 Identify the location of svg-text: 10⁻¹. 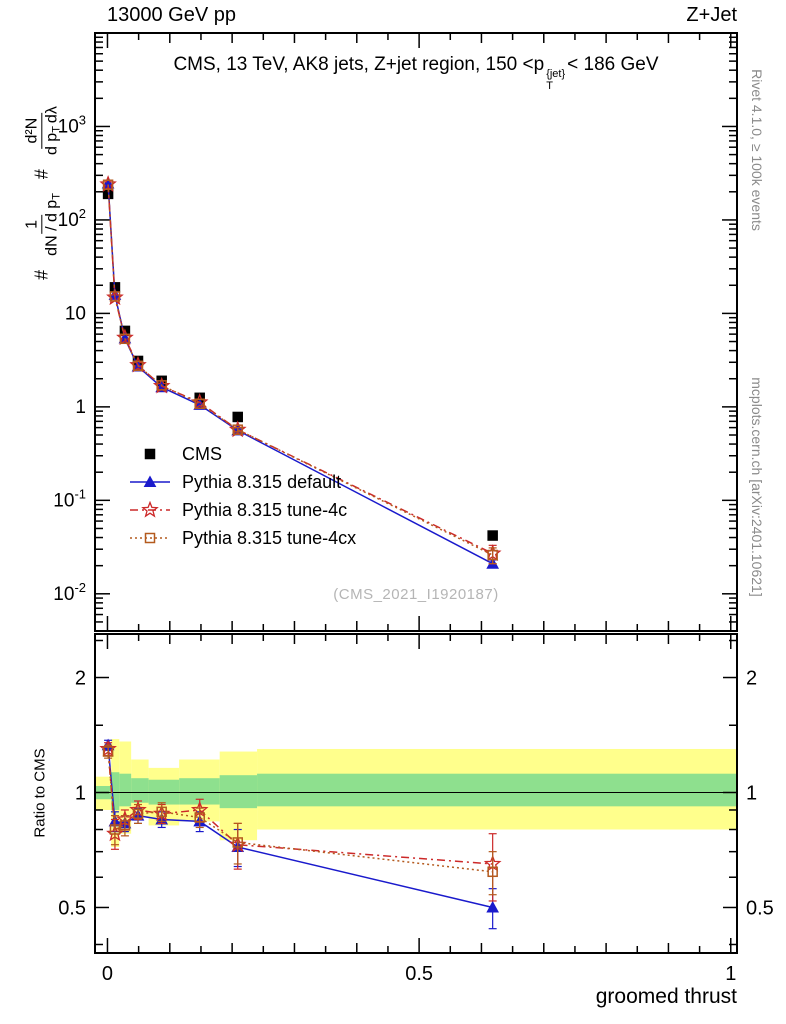
(69, 498).